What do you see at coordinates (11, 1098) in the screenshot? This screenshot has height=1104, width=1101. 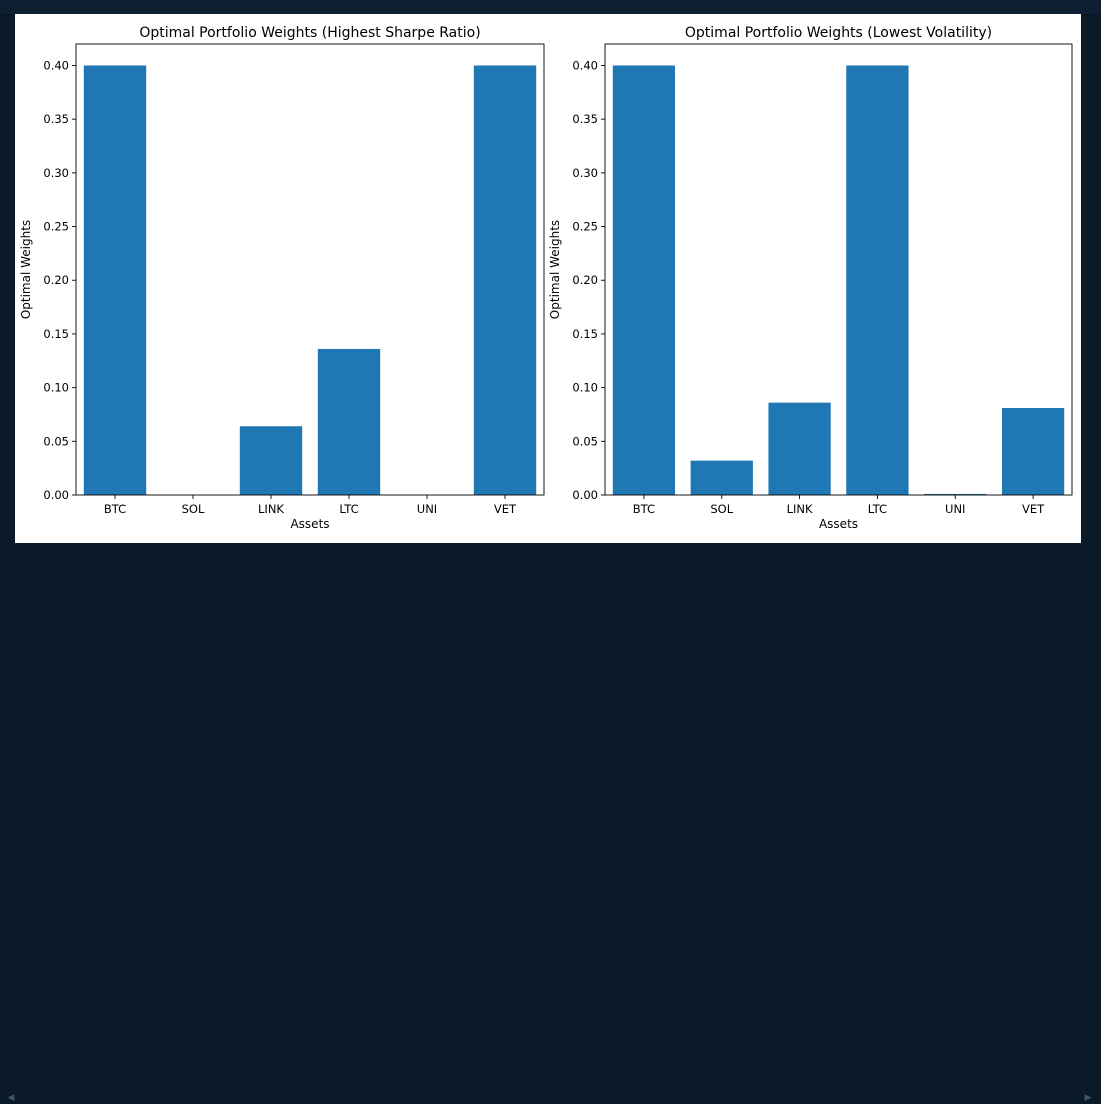 I see `scroll-left-icon: ◀` at bounding box center [11, 1098].